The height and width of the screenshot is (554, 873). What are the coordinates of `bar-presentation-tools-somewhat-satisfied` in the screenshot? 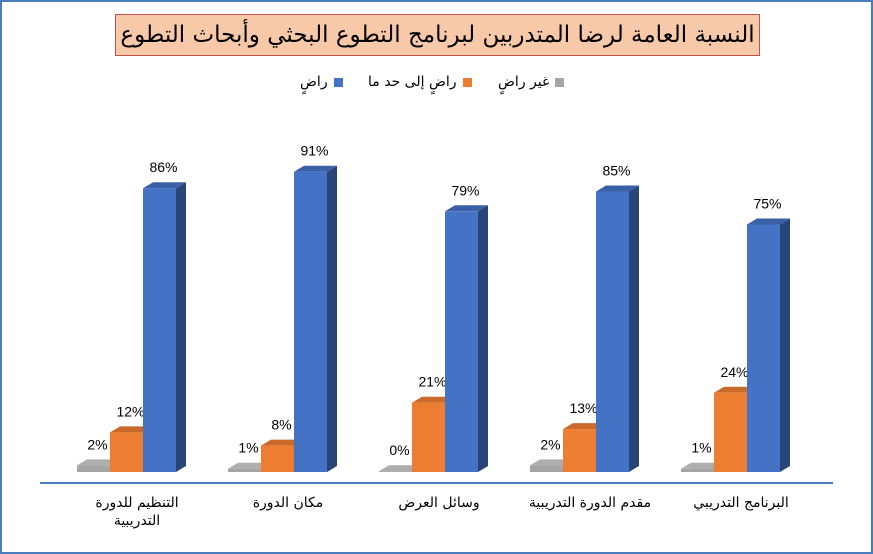 It's located at (428, 437).